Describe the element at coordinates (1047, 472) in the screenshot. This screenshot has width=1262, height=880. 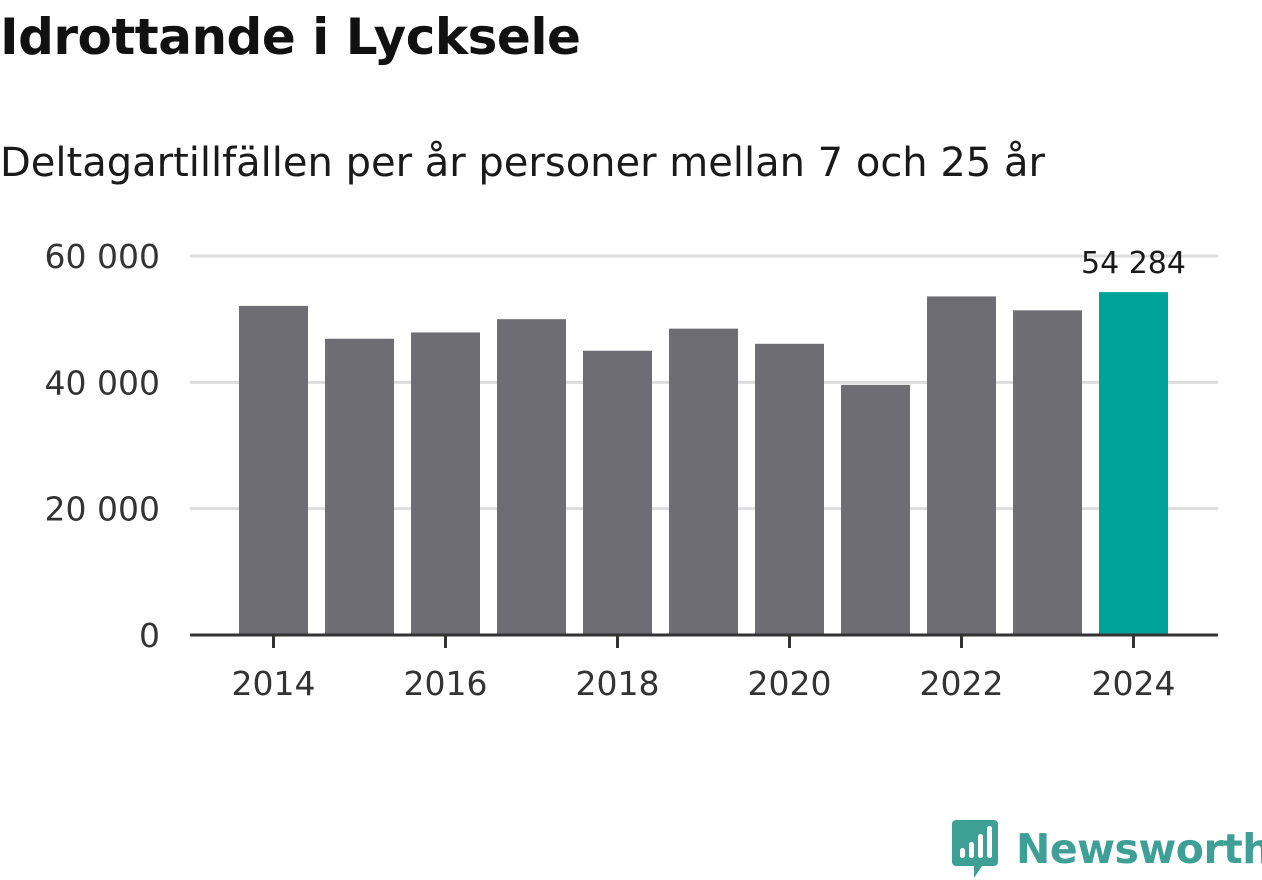
I see `bar-2023` at that location.